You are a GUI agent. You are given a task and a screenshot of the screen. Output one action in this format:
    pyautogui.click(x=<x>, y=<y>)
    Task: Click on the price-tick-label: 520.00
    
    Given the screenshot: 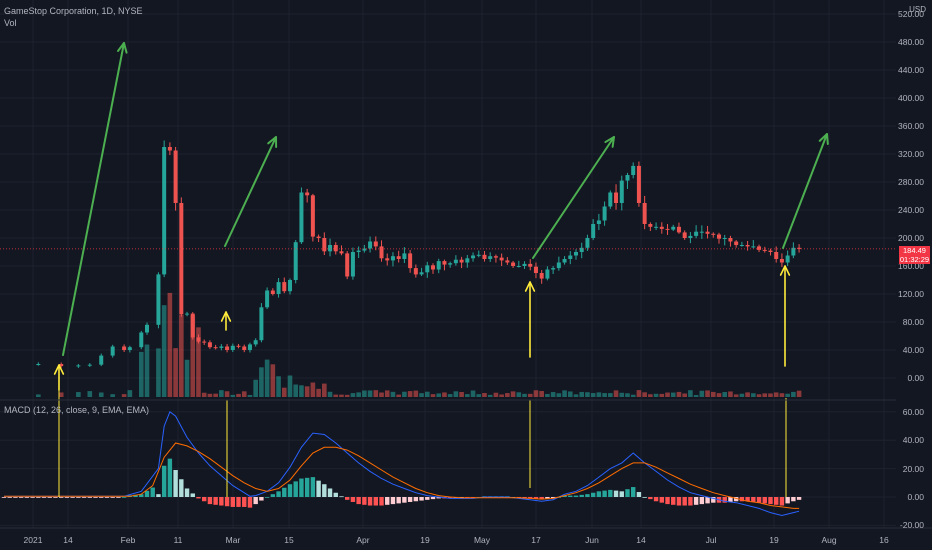 What is the action you would take?
    pyautogui.click(x=911, y=14)
    